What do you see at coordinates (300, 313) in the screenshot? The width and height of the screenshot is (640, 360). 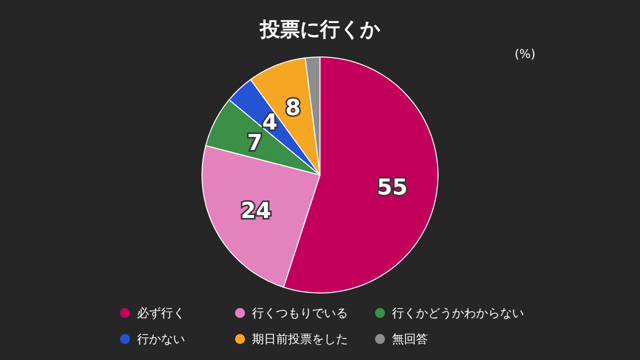 I see `legend-label: 行くつもりでいる` at bounding box center [300, 313].